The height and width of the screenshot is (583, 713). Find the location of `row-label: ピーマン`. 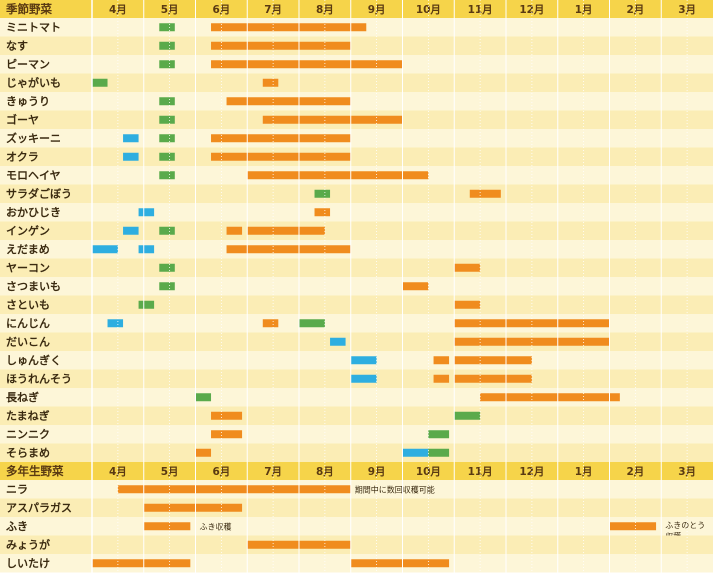

row-label: ピーマン is located at coordinates (28, 64).